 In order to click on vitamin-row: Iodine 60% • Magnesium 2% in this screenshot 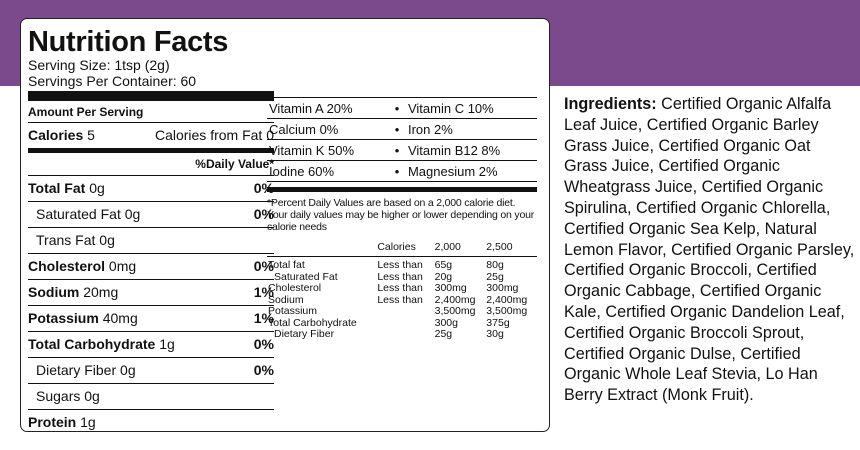, I will do `click(402, 171)`.